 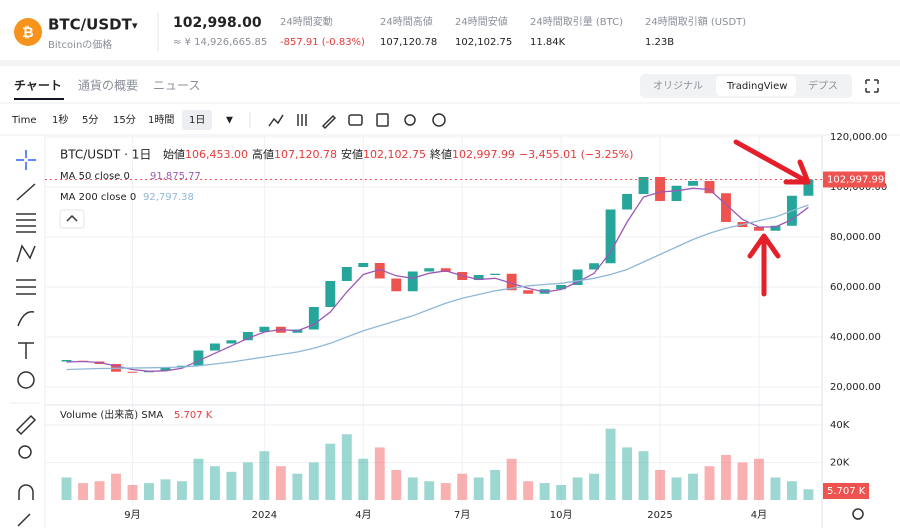 I want to click on view-active, so click(x=756, y=86).